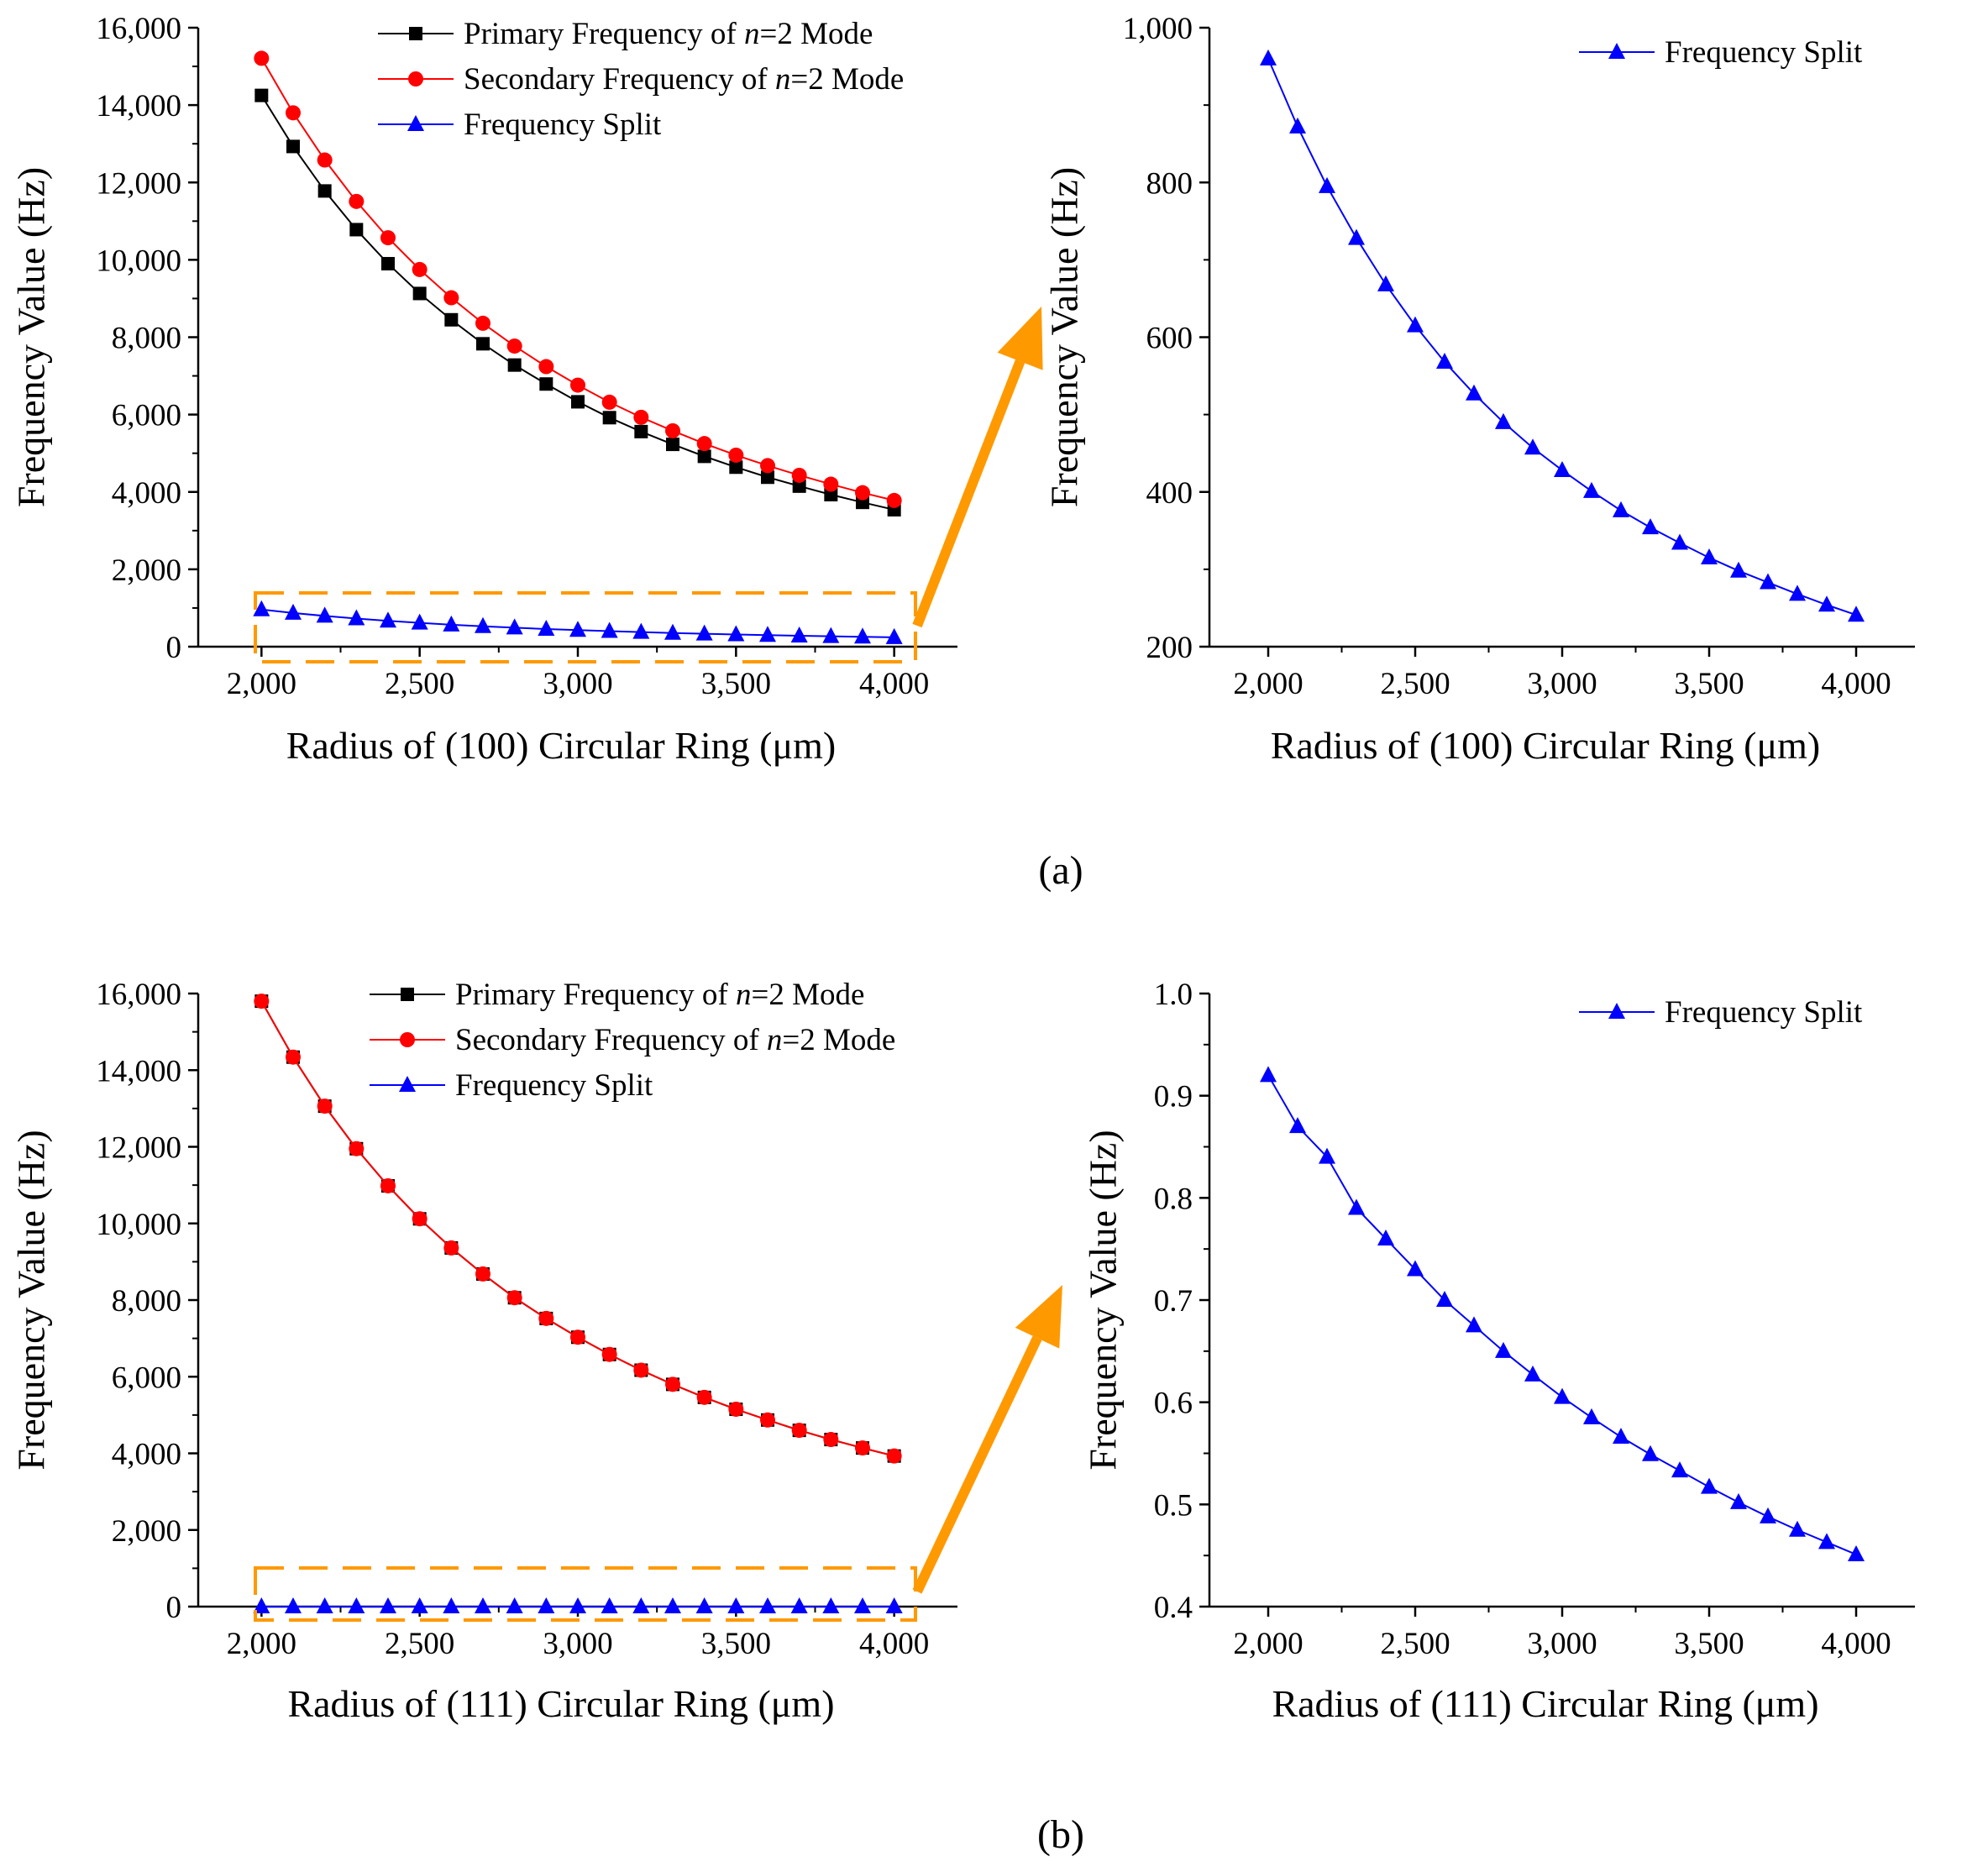 This screenshot has height=1872, width=1988. Describe the element at coordinates (1170, 339) in the screenshot. I see `y-tick-label: 600` at that location.